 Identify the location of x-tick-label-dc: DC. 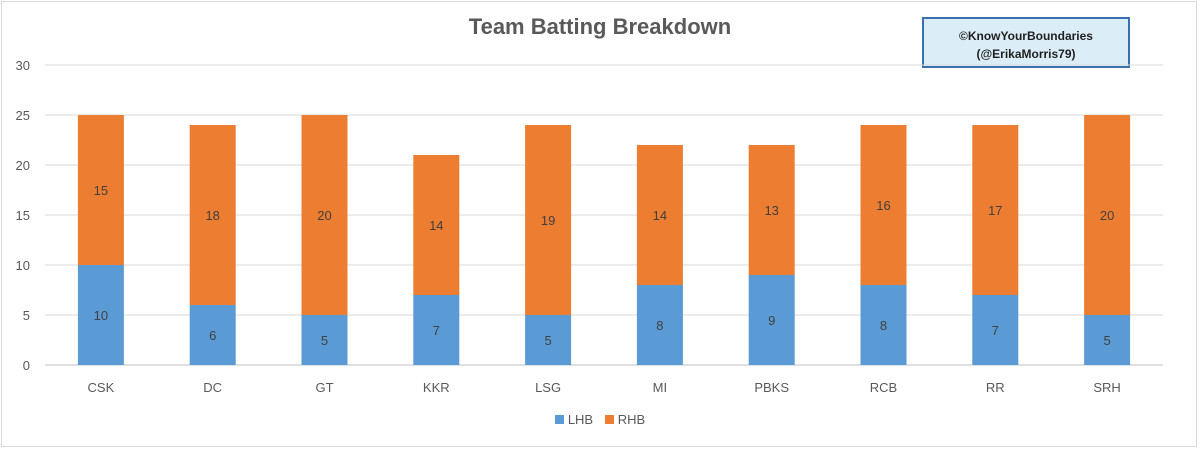
(212, 387).